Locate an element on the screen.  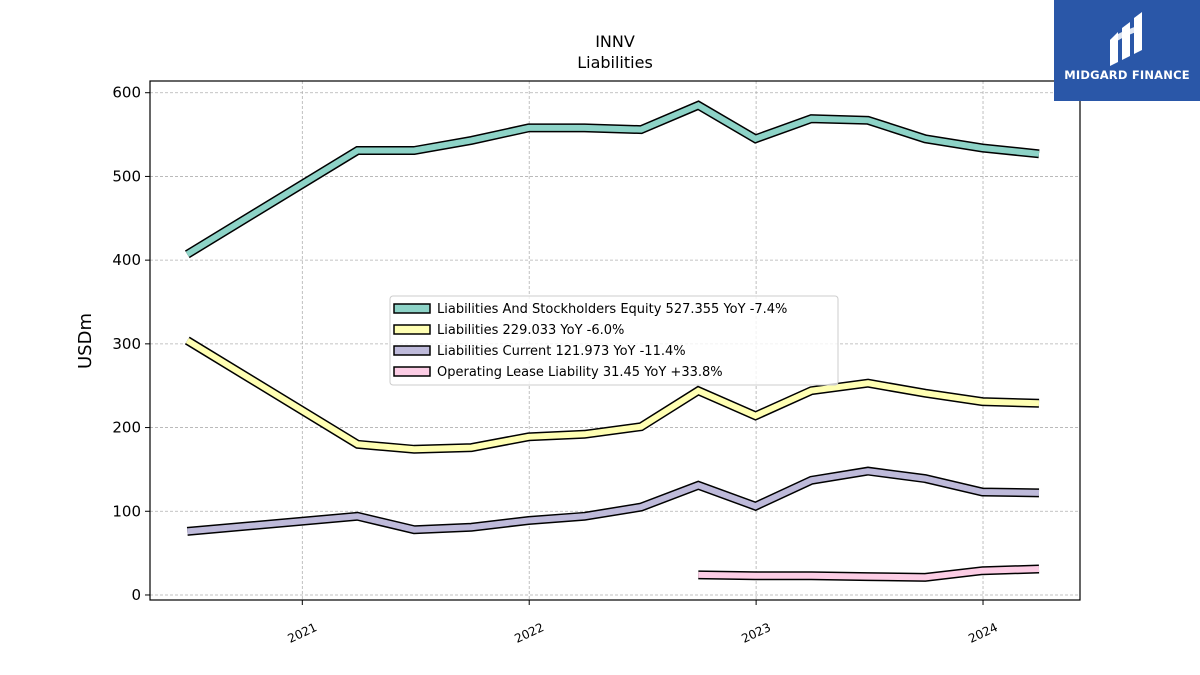
y-tick-label: 0 is located at coordinates (136, 595).